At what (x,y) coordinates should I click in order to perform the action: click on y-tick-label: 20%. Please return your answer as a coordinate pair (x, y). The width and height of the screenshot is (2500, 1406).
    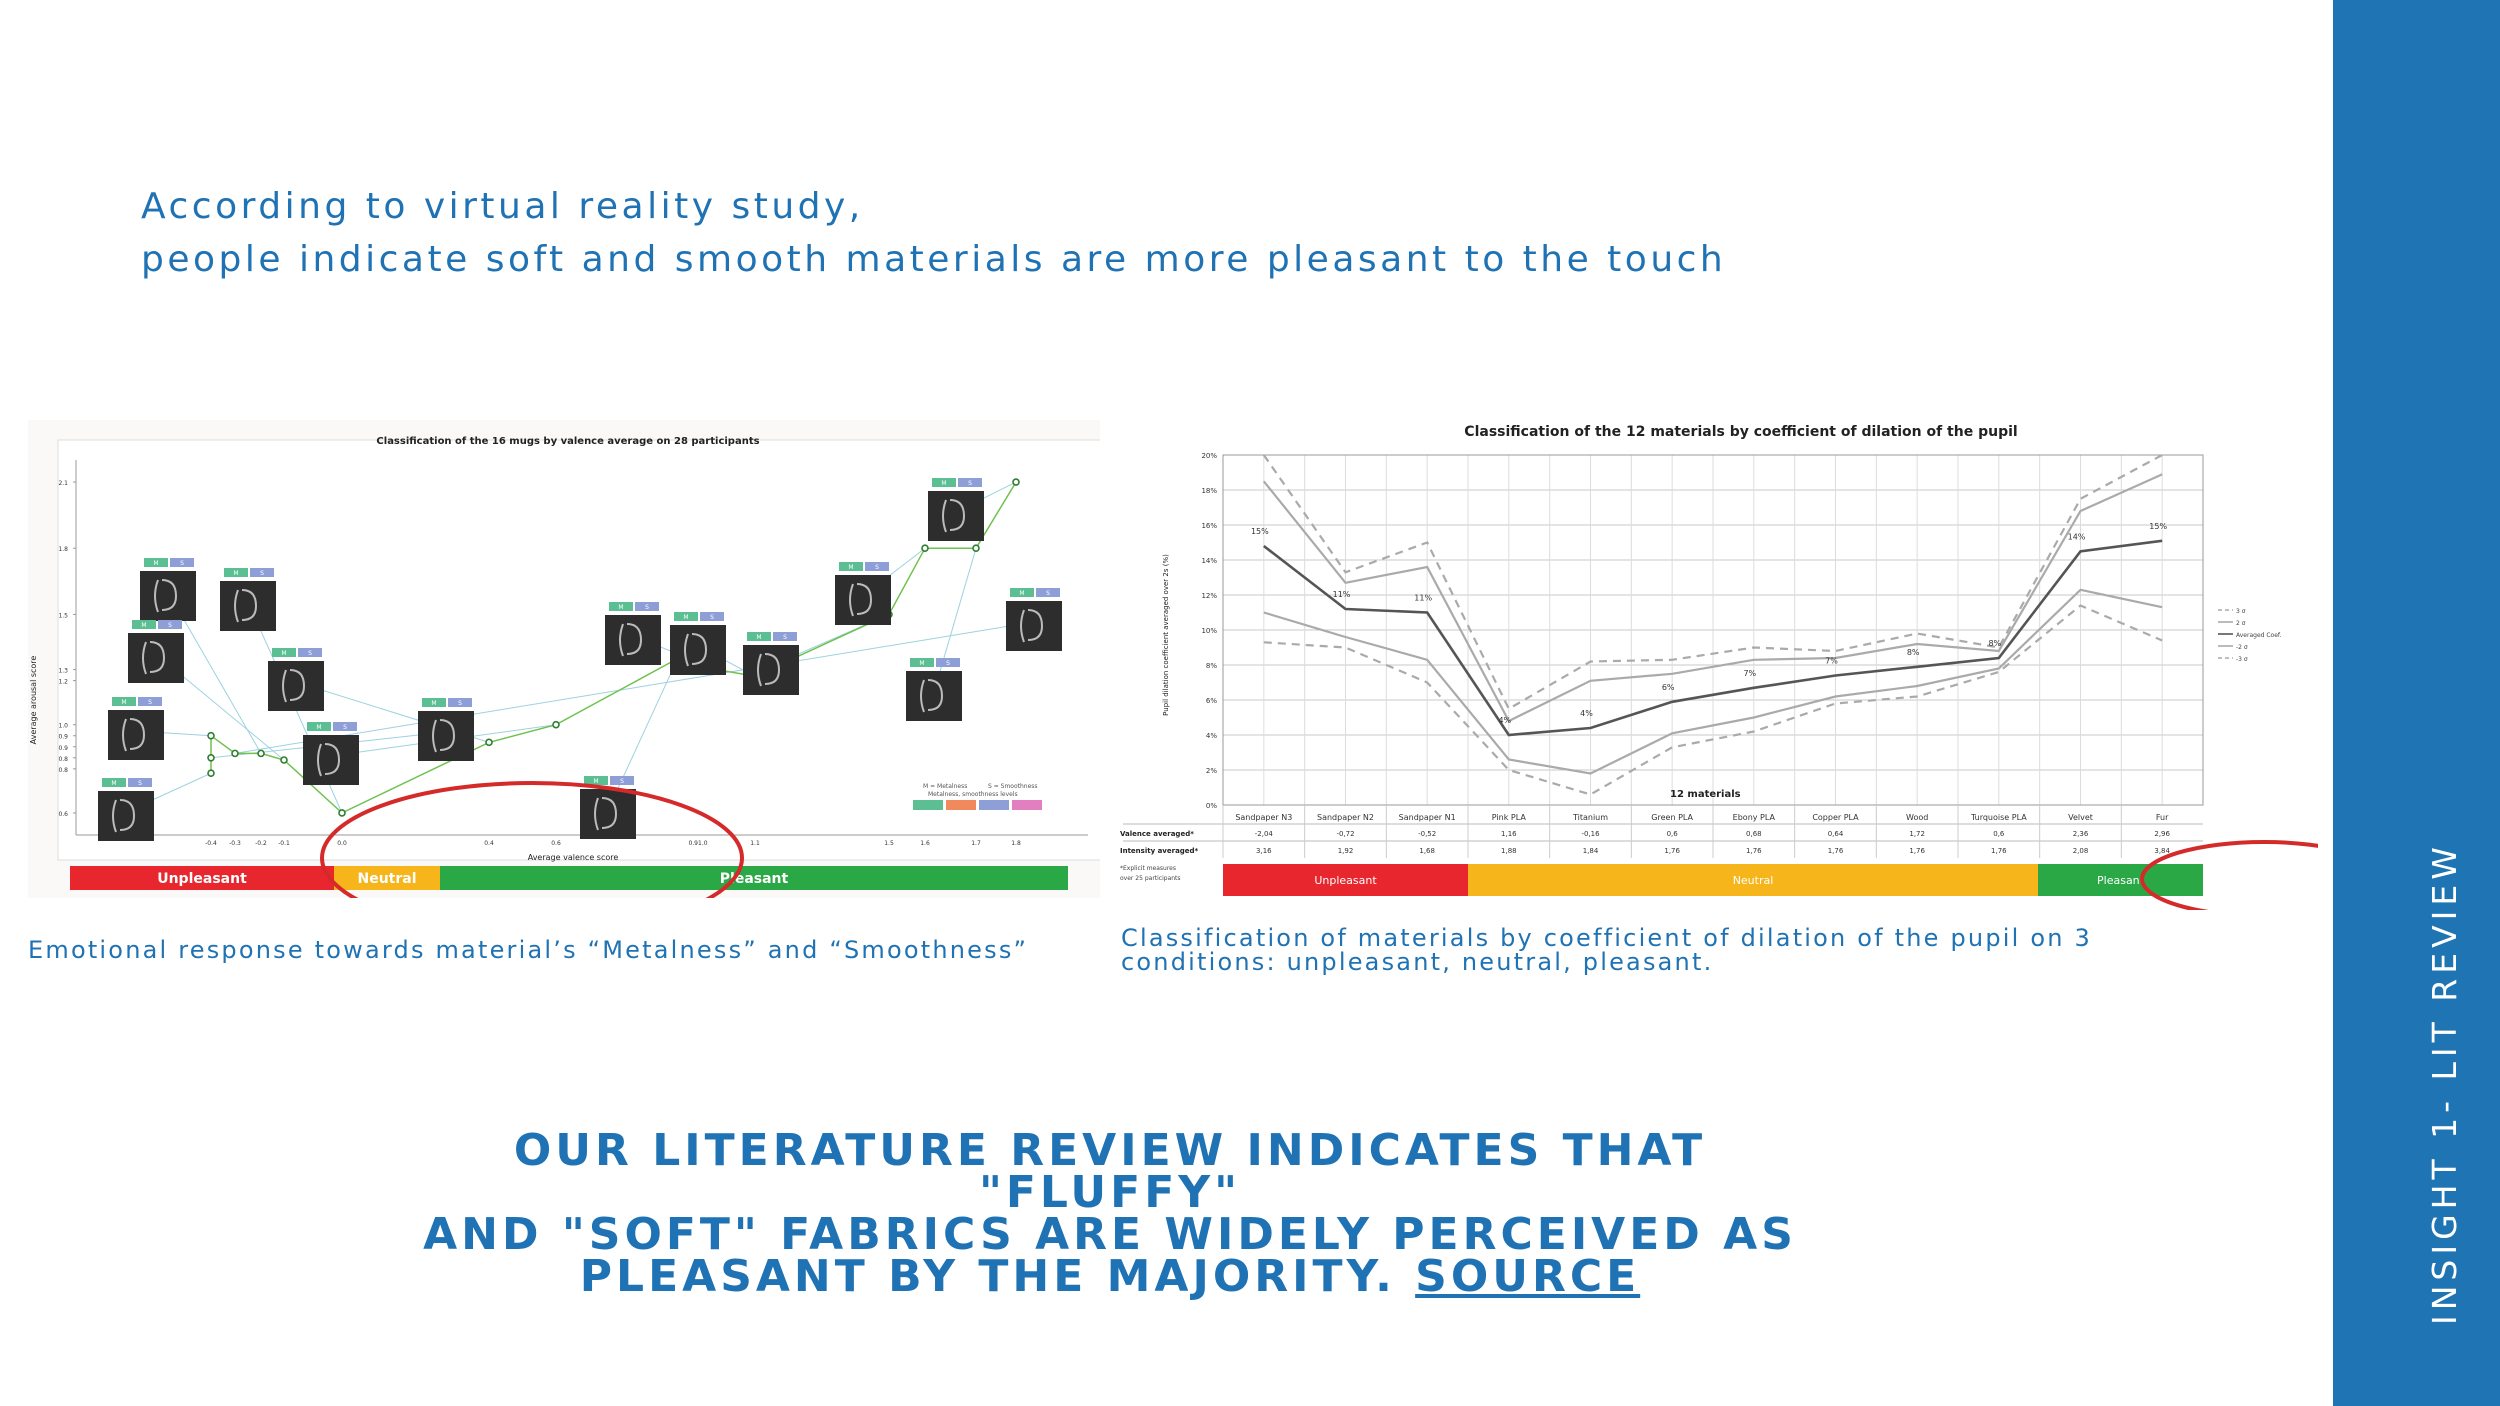
    Looking at the image, I should click on (1209, 456).